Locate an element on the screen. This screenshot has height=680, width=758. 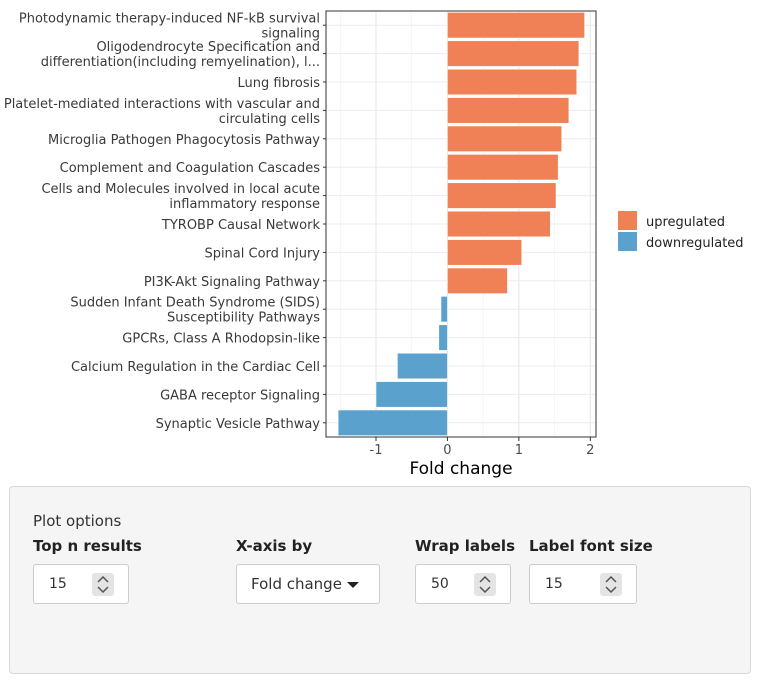
y-tick-label: Complement and Coagulation Cascades is located at coordinates (190, 168).